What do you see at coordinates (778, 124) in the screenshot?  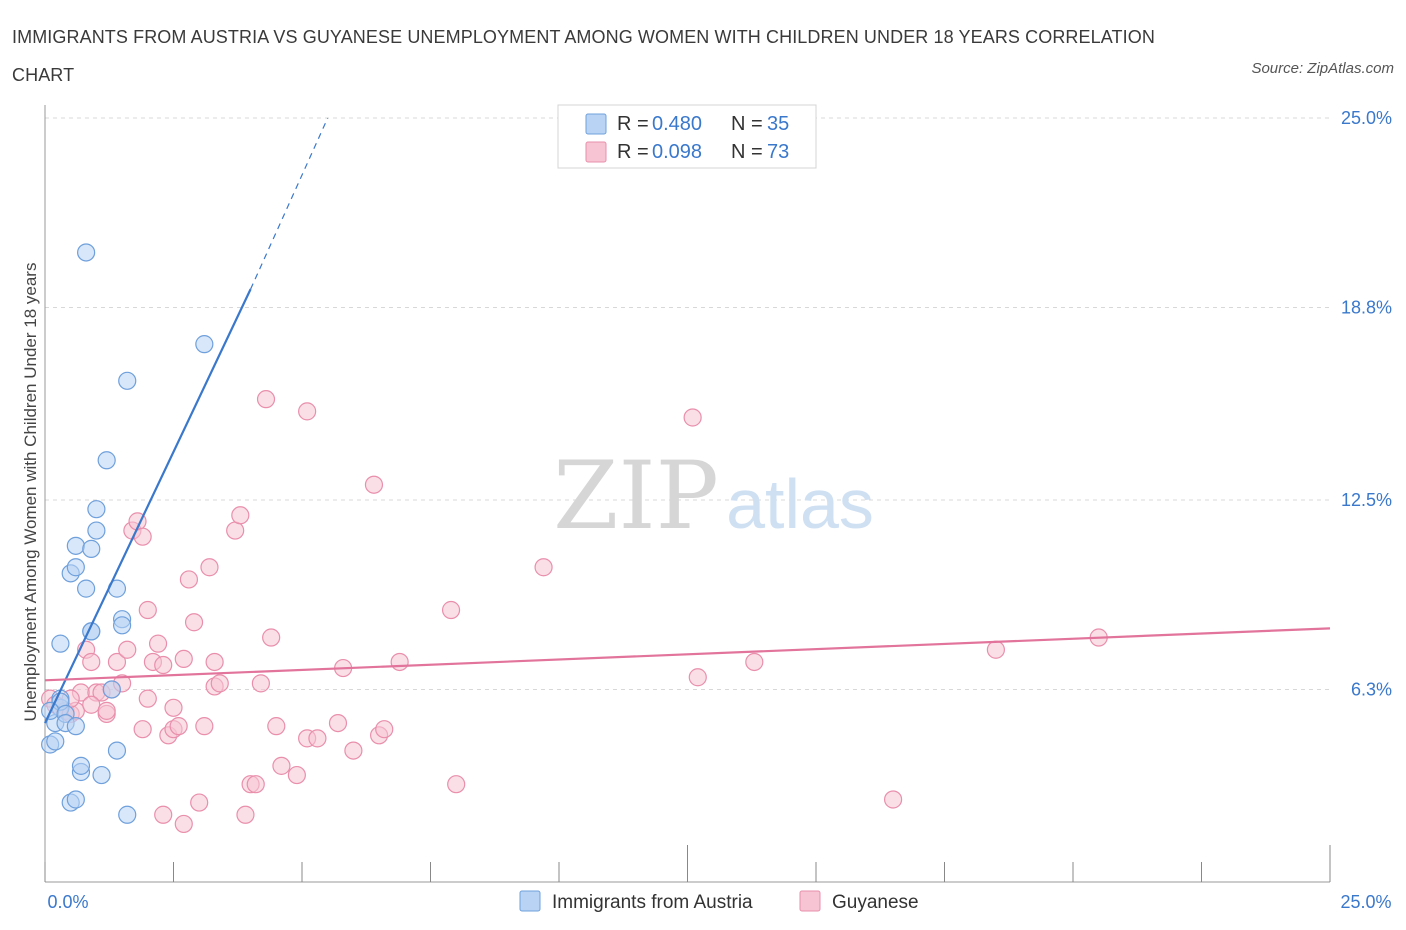 I see `legend-n-value: 35` at bounding box center [778, 124].